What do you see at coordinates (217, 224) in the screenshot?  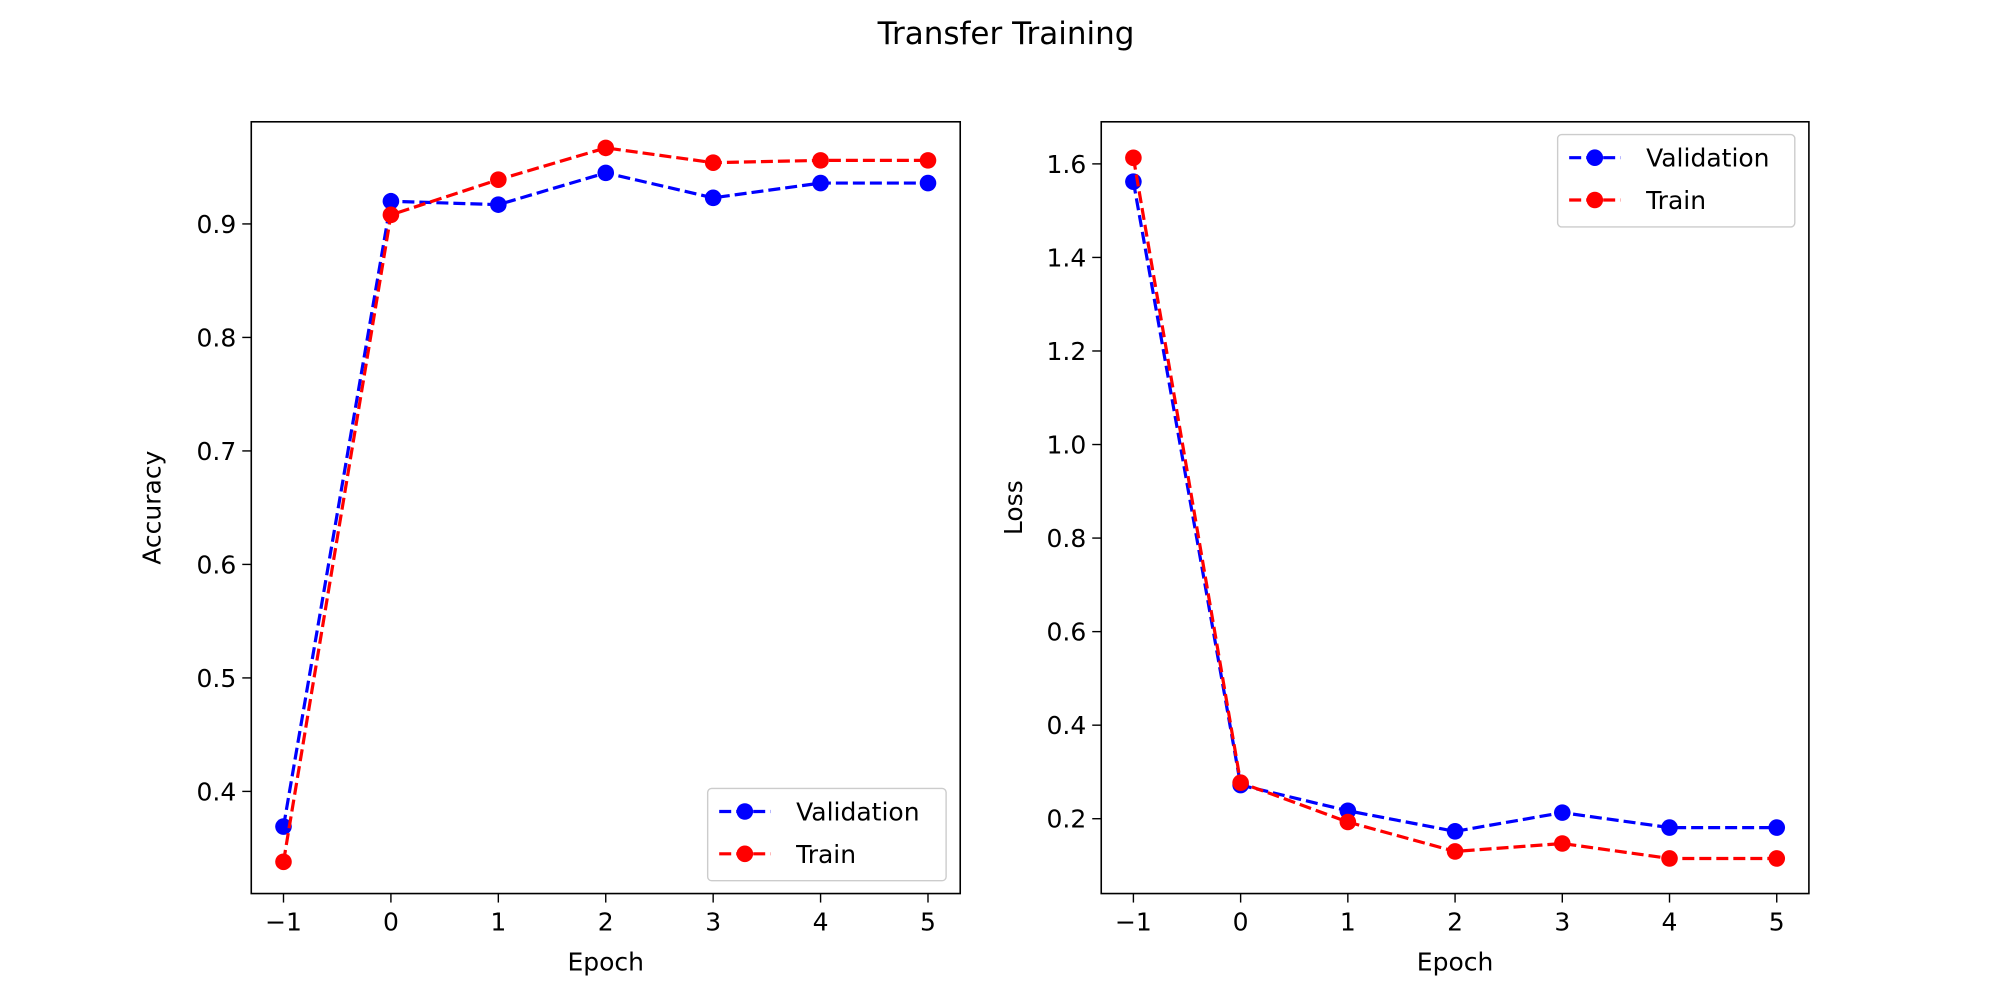 I see `y-tick-label: 0.9` at bounding box center [217, 224].